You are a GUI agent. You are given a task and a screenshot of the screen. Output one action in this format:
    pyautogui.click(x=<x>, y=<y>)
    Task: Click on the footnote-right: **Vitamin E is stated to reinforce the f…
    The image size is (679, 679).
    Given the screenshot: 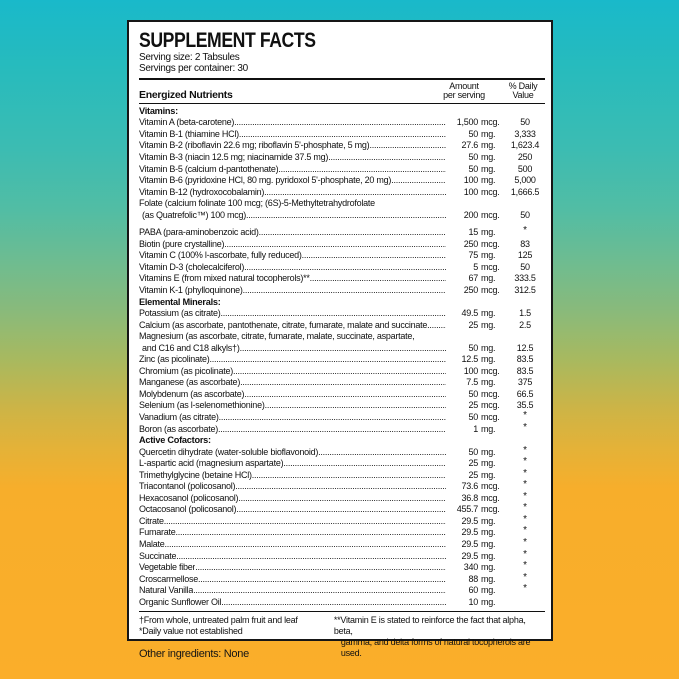 What is the action you would take?
    pyautogui.click(x=439, y=636)
    